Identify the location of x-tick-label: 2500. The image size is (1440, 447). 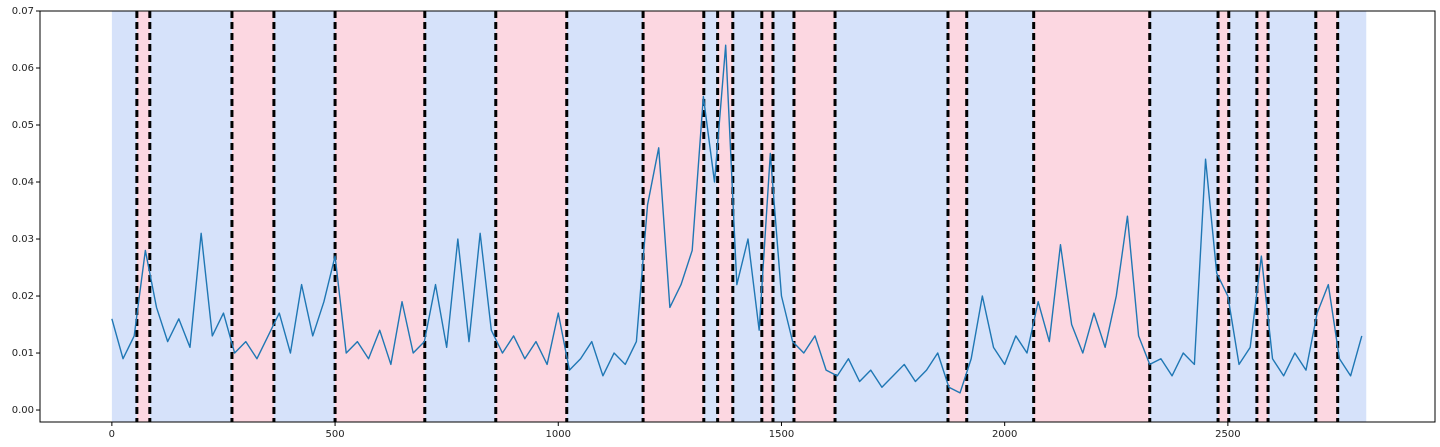
(1227, 434).